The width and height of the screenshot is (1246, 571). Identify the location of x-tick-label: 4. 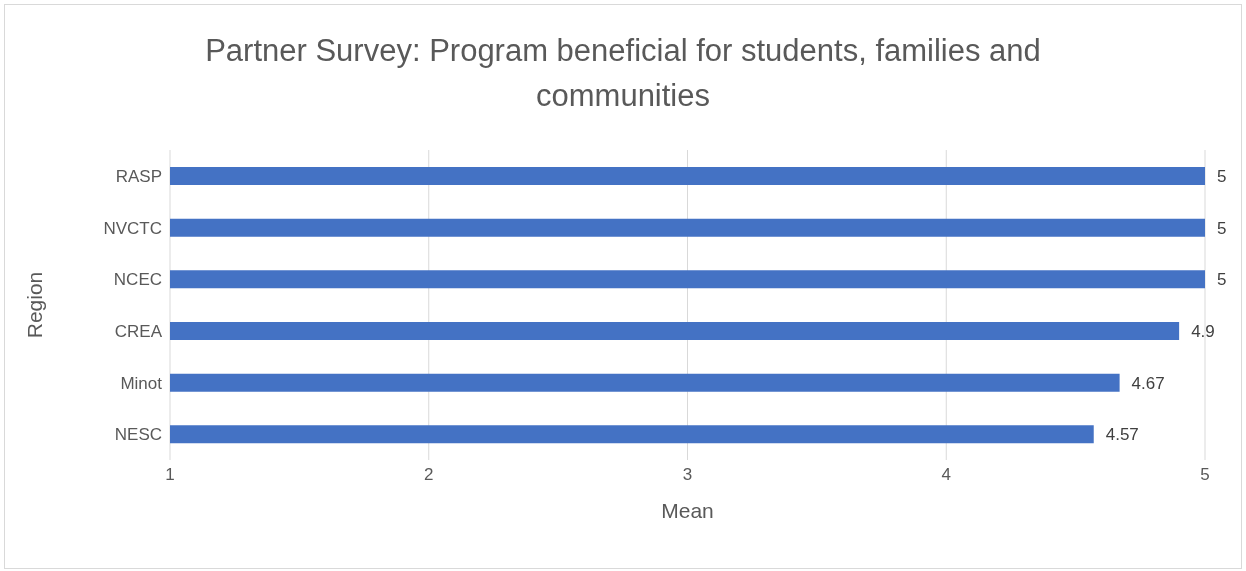
(946, 475).